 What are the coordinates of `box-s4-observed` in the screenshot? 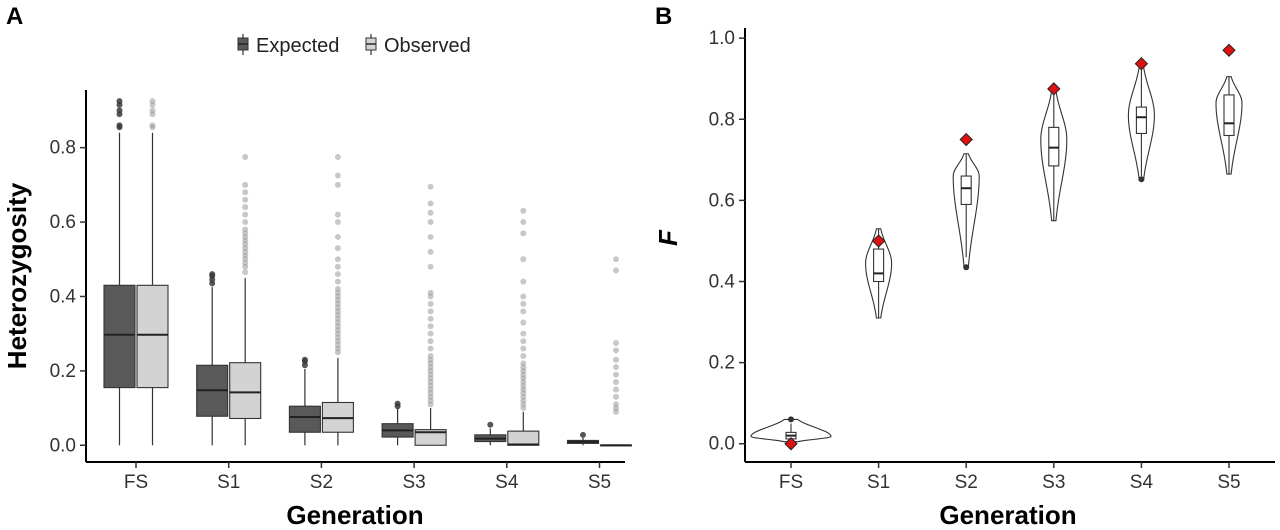 It's located at (523, 326).